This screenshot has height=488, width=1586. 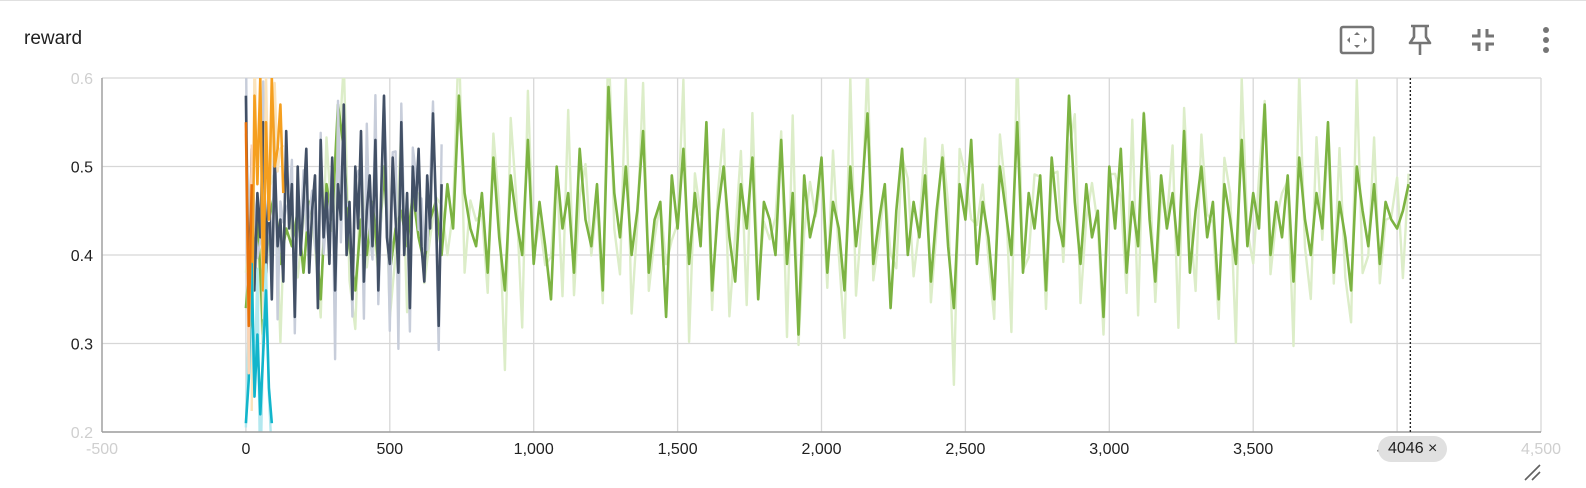 I want to click on more-options-button, so click(x=1546, y=40).